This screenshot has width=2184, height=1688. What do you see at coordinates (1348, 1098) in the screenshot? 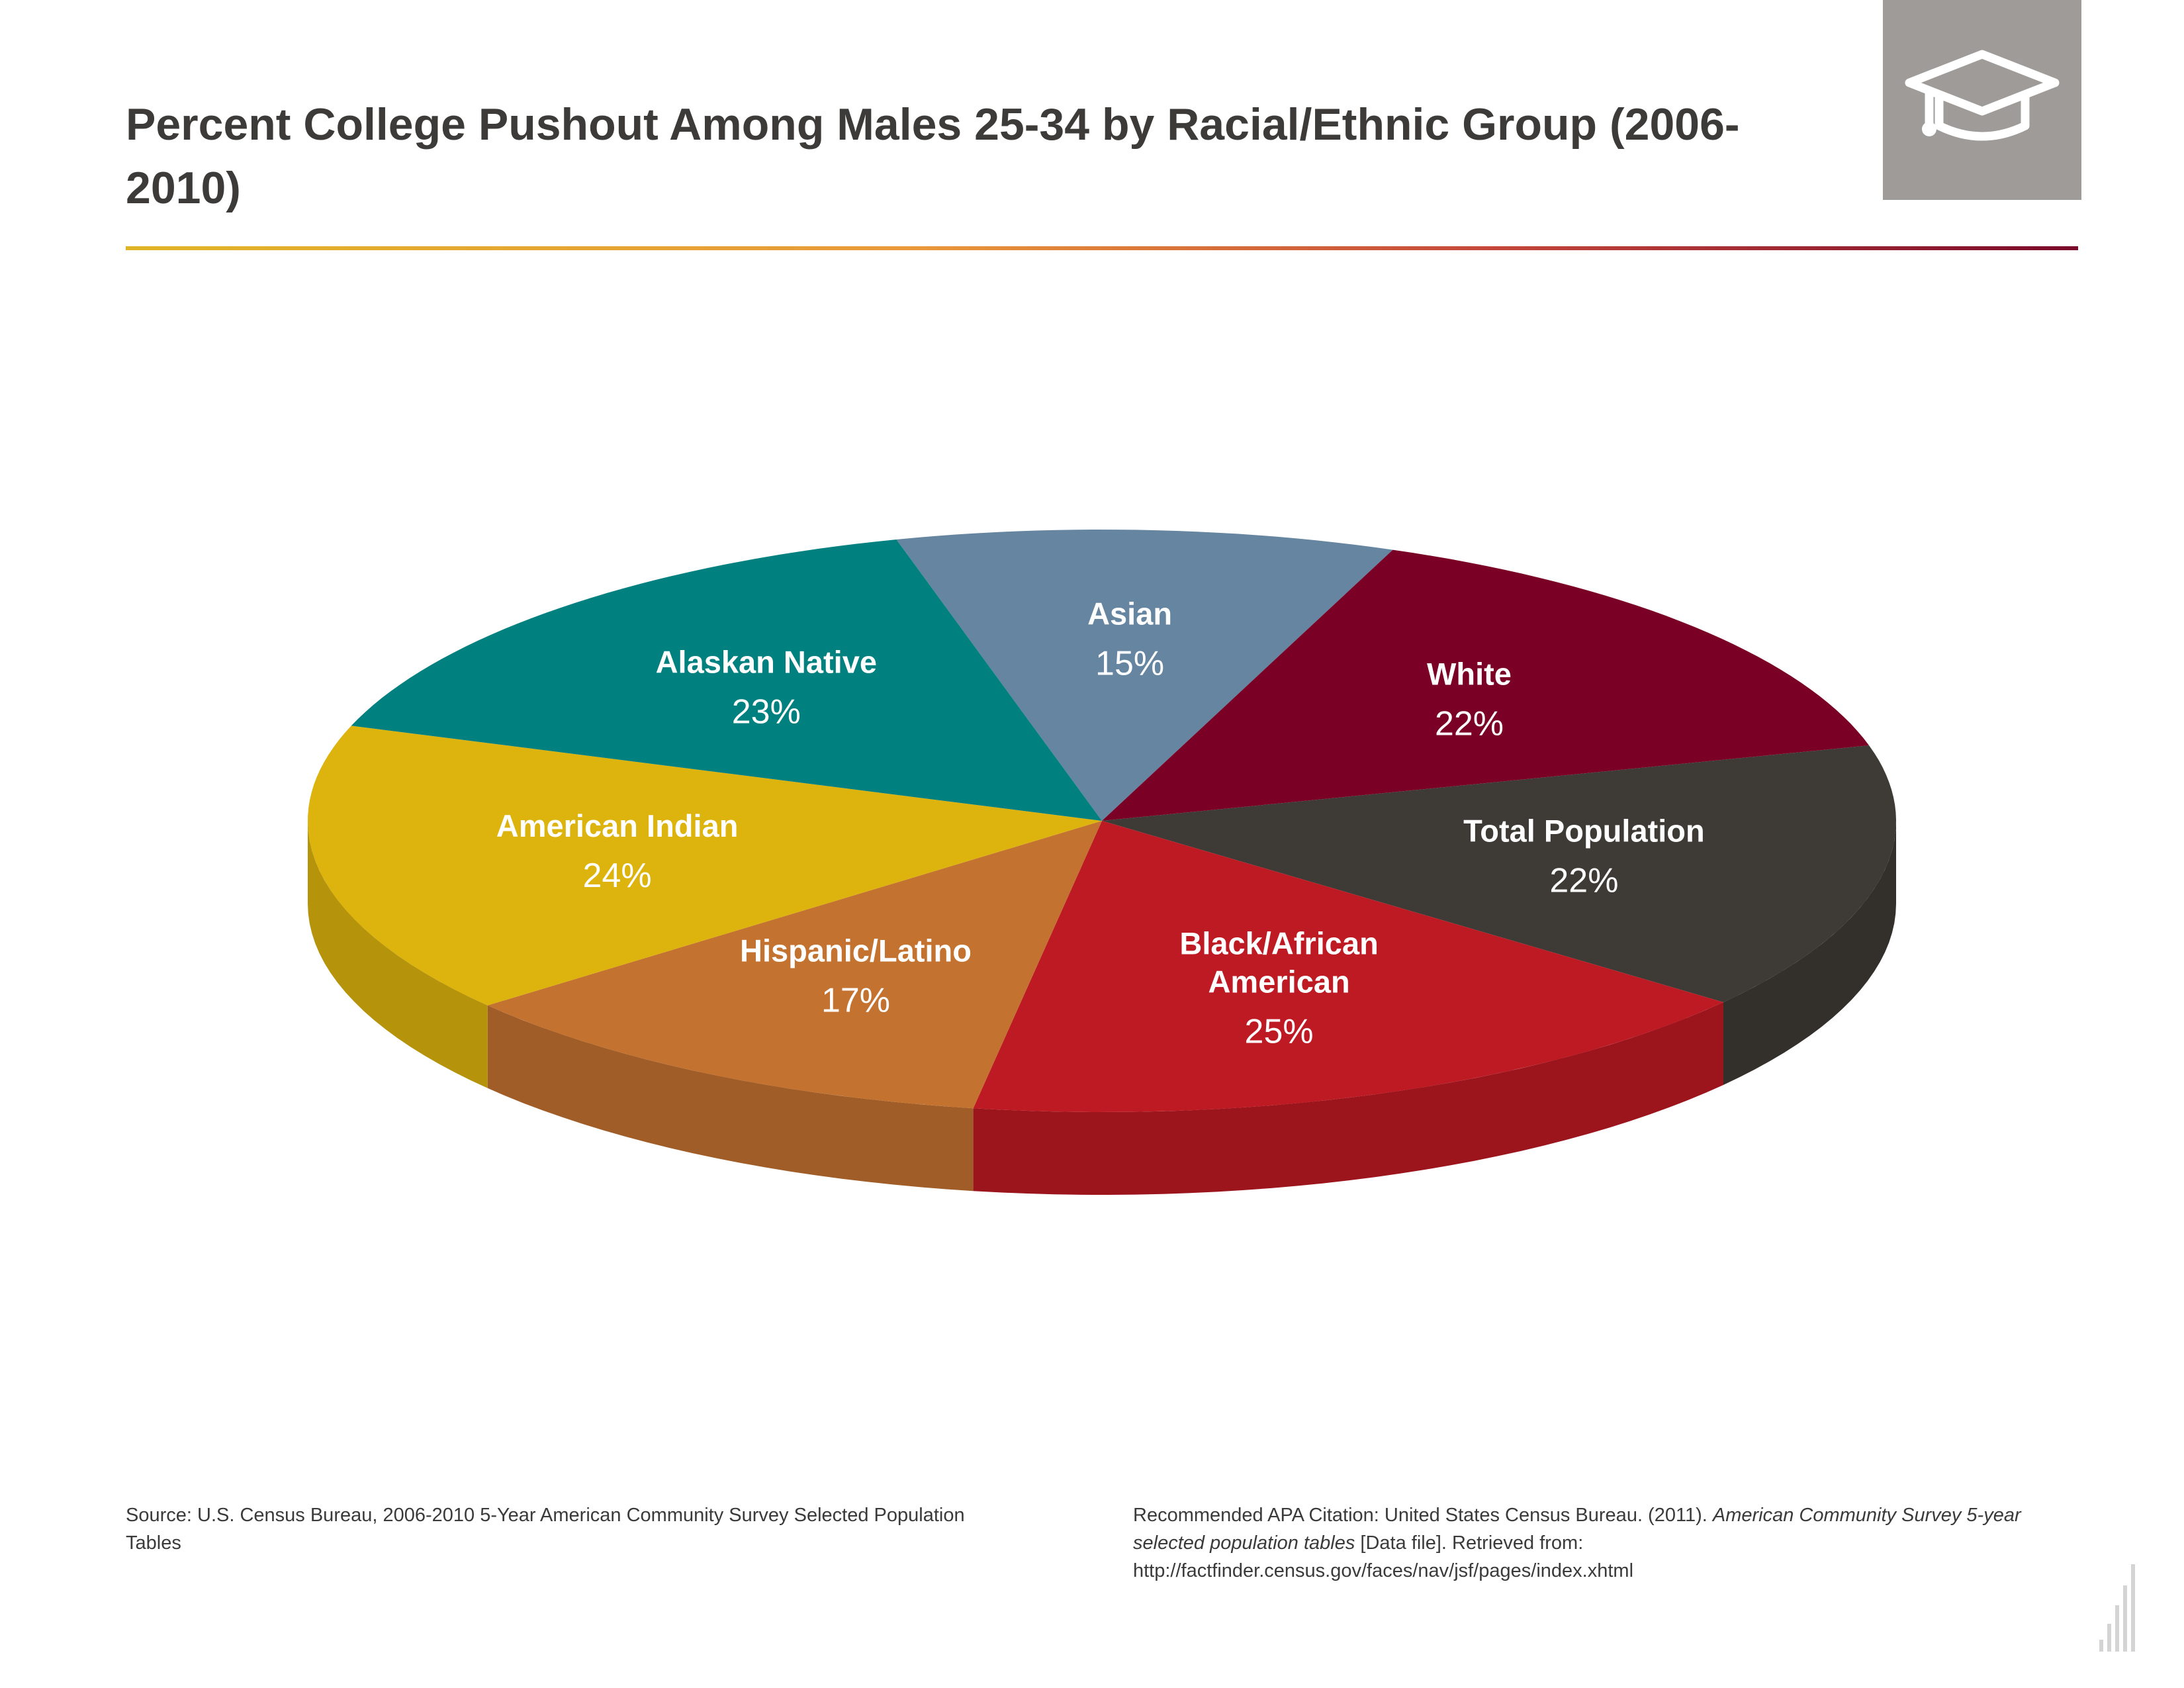
I see `pie-side-black-african-american` at bounding box center [1348, 1098].